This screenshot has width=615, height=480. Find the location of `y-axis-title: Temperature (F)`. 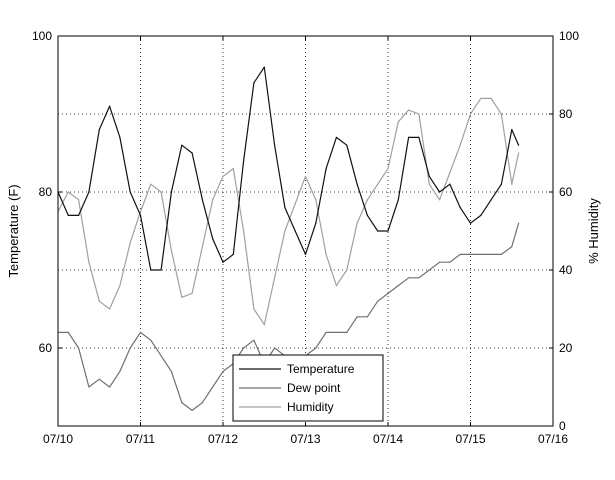

y-axis-title: Temperature (F) is located at coordinates (13, 230).